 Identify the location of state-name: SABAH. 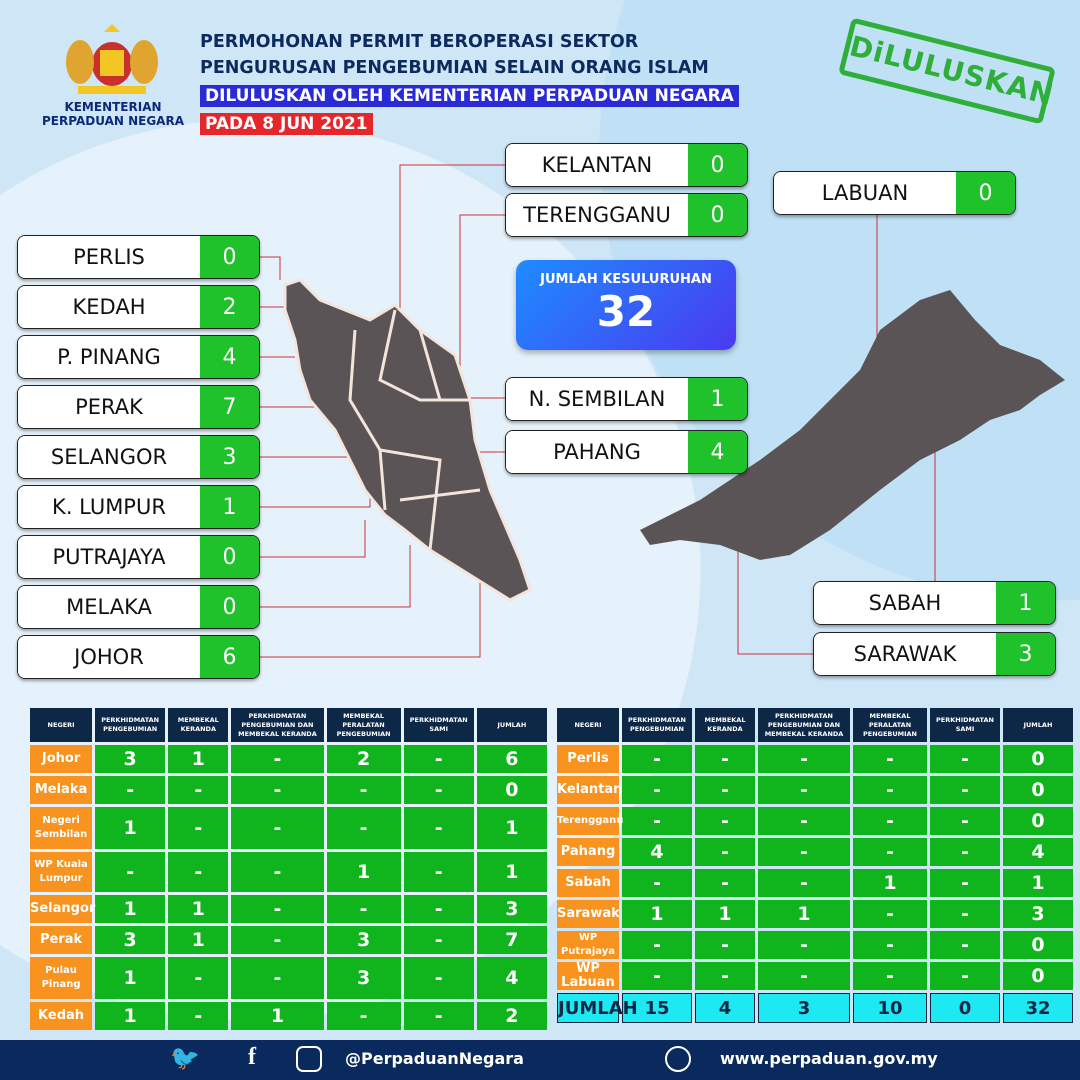
(905, 603).